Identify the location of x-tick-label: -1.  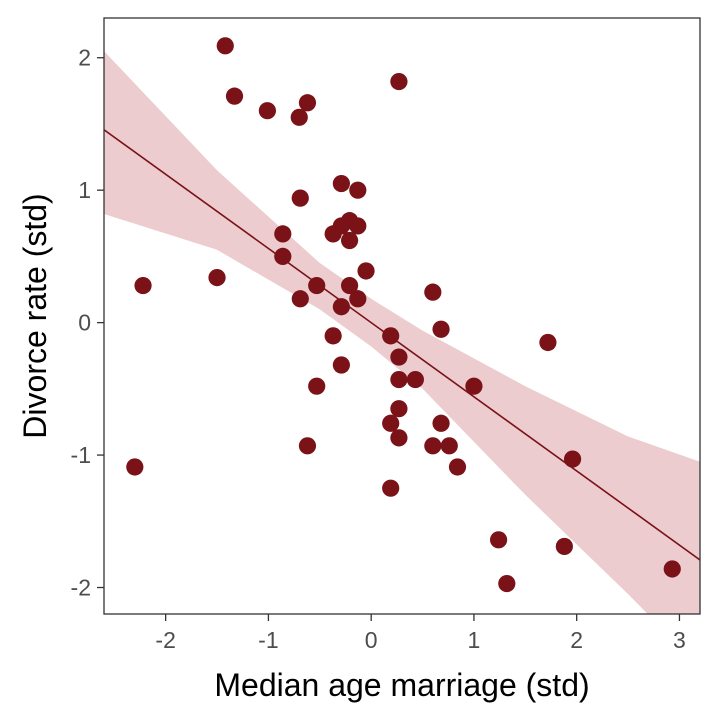
(268, 640).